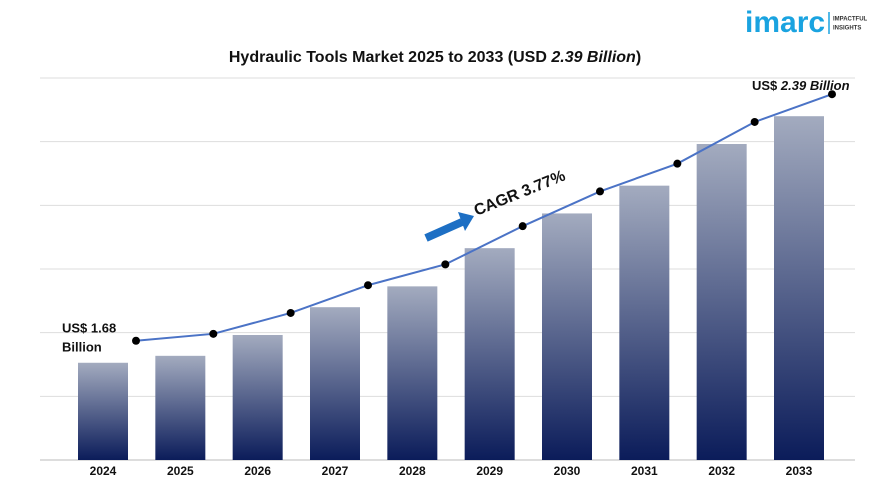 This screenshot has height=492, width=870. I want to click on end-part: 2.39 Billion, so click(815, 85).